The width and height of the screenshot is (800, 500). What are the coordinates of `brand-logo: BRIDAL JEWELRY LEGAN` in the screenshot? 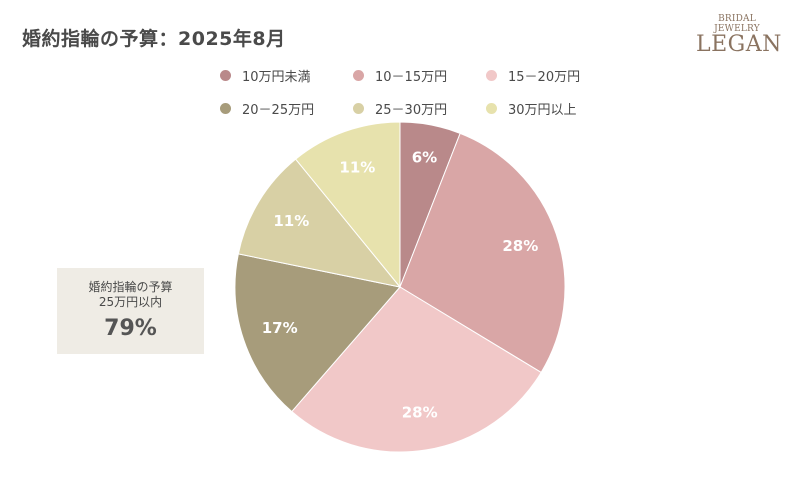 It's located at (739, 35).